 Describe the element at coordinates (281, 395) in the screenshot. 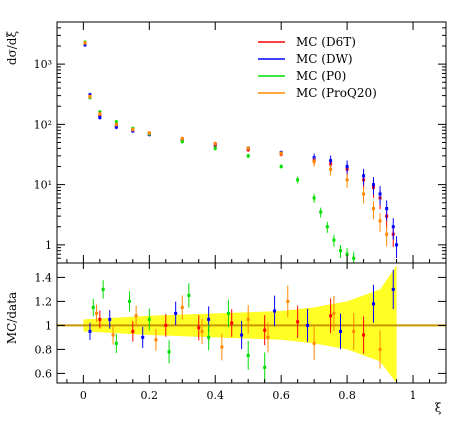

I see `x-tick-label: 0.6` at that location.